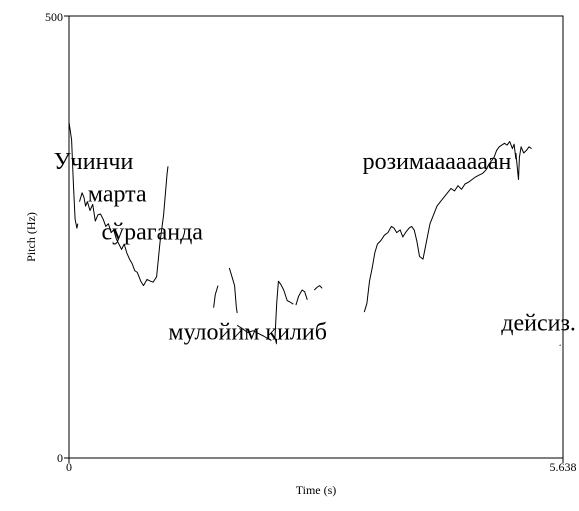 Image resolution: width=579 pixels, height=511 pixels. What do you see at coordinates (563, 467) in the screenshot?
I see `x-tick-label-end: 5.638` at bounding box center [563, 467].